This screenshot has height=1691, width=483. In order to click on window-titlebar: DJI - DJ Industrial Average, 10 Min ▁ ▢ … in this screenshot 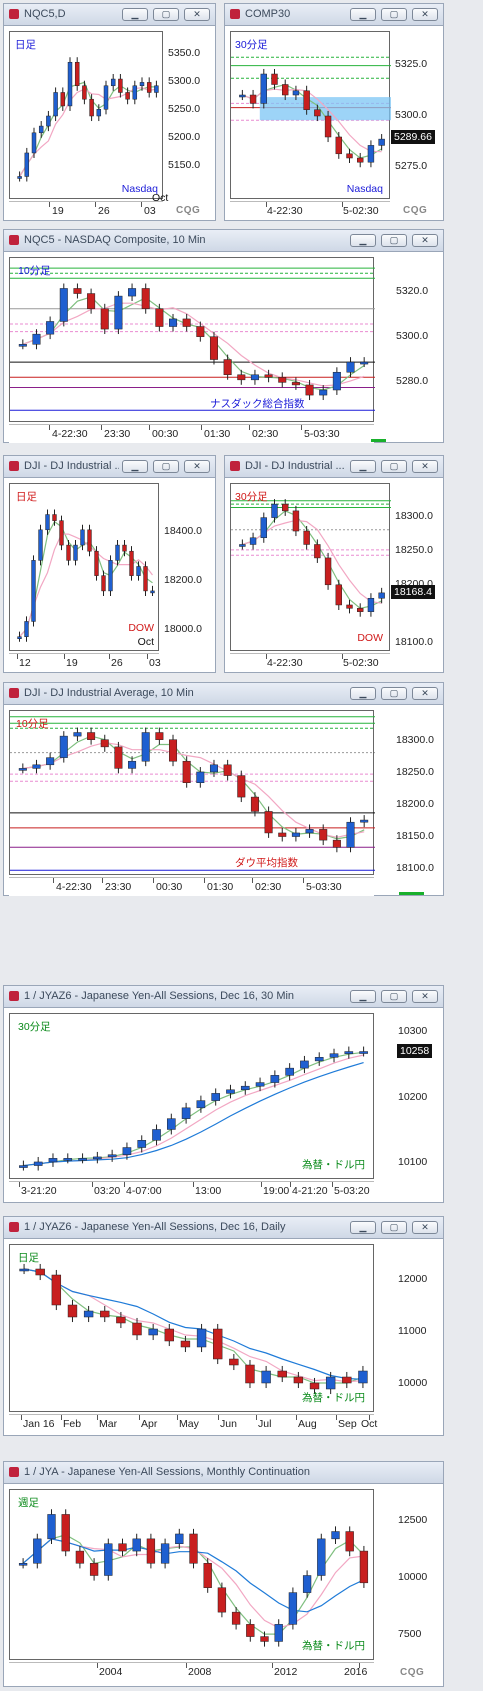, I will do `click(223, 694)`.